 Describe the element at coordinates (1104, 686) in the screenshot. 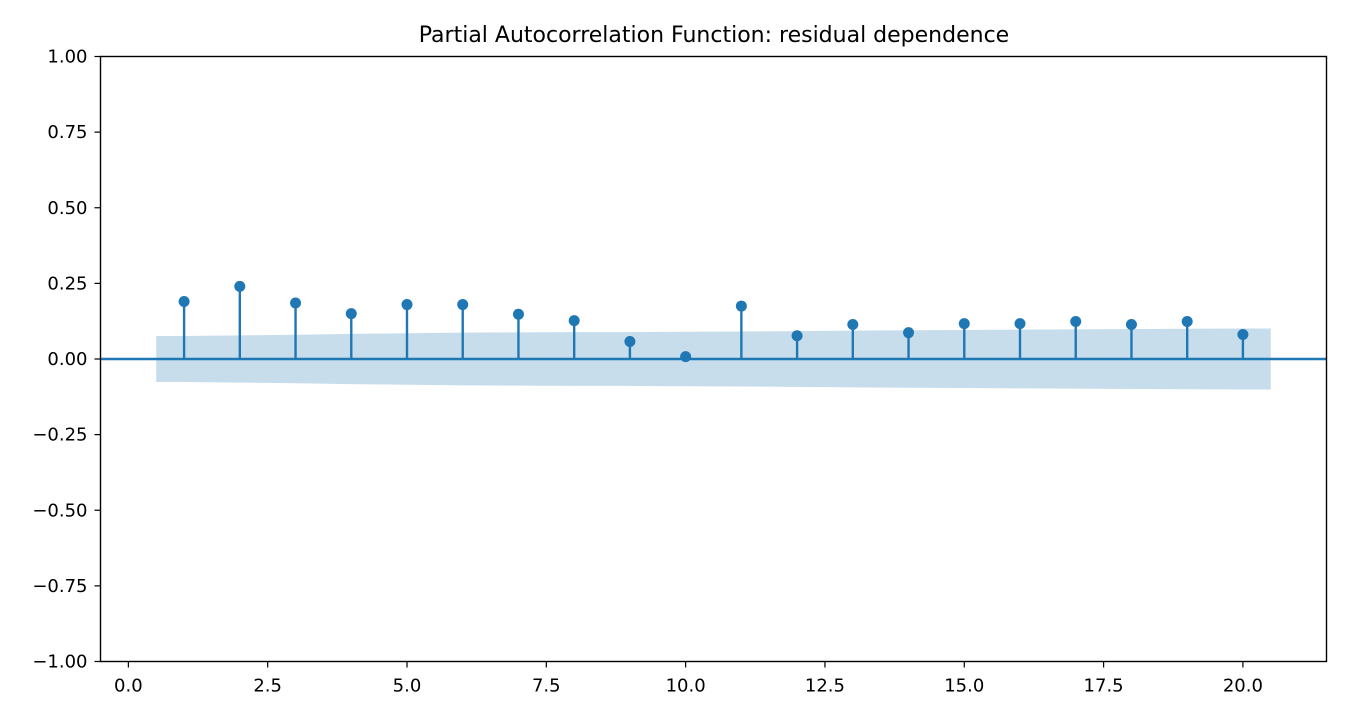

I see `x-tick-label: 17.5` at that location.